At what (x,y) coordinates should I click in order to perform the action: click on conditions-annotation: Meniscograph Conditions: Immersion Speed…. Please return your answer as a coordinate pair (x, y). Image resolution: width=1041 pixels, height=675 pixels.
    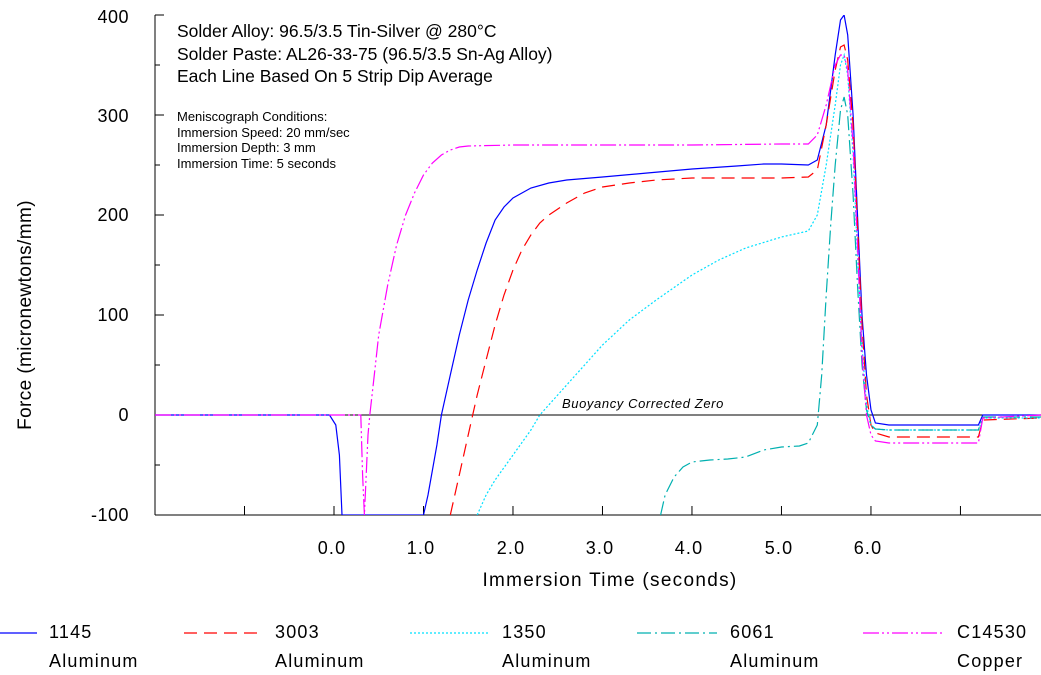
    Looking at the image, I should click on (263, 140).